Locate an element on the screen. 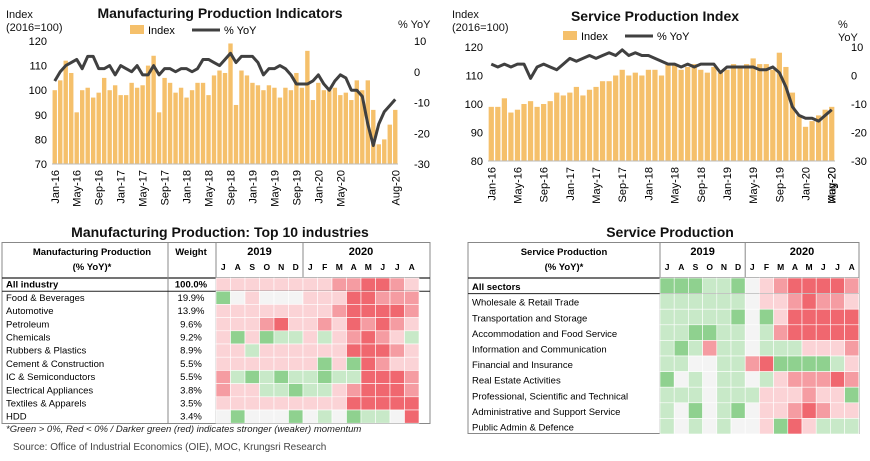 The image size is (870, 461). month-label: J is located at coordinates (397, 267).